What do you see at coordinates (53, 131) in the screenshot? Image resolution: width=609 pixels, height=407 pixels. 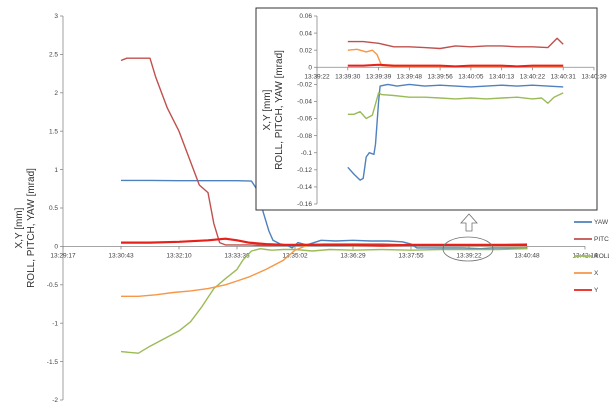 I see `main-y-tick-label: 1.5` at bounding box center [53, 131].